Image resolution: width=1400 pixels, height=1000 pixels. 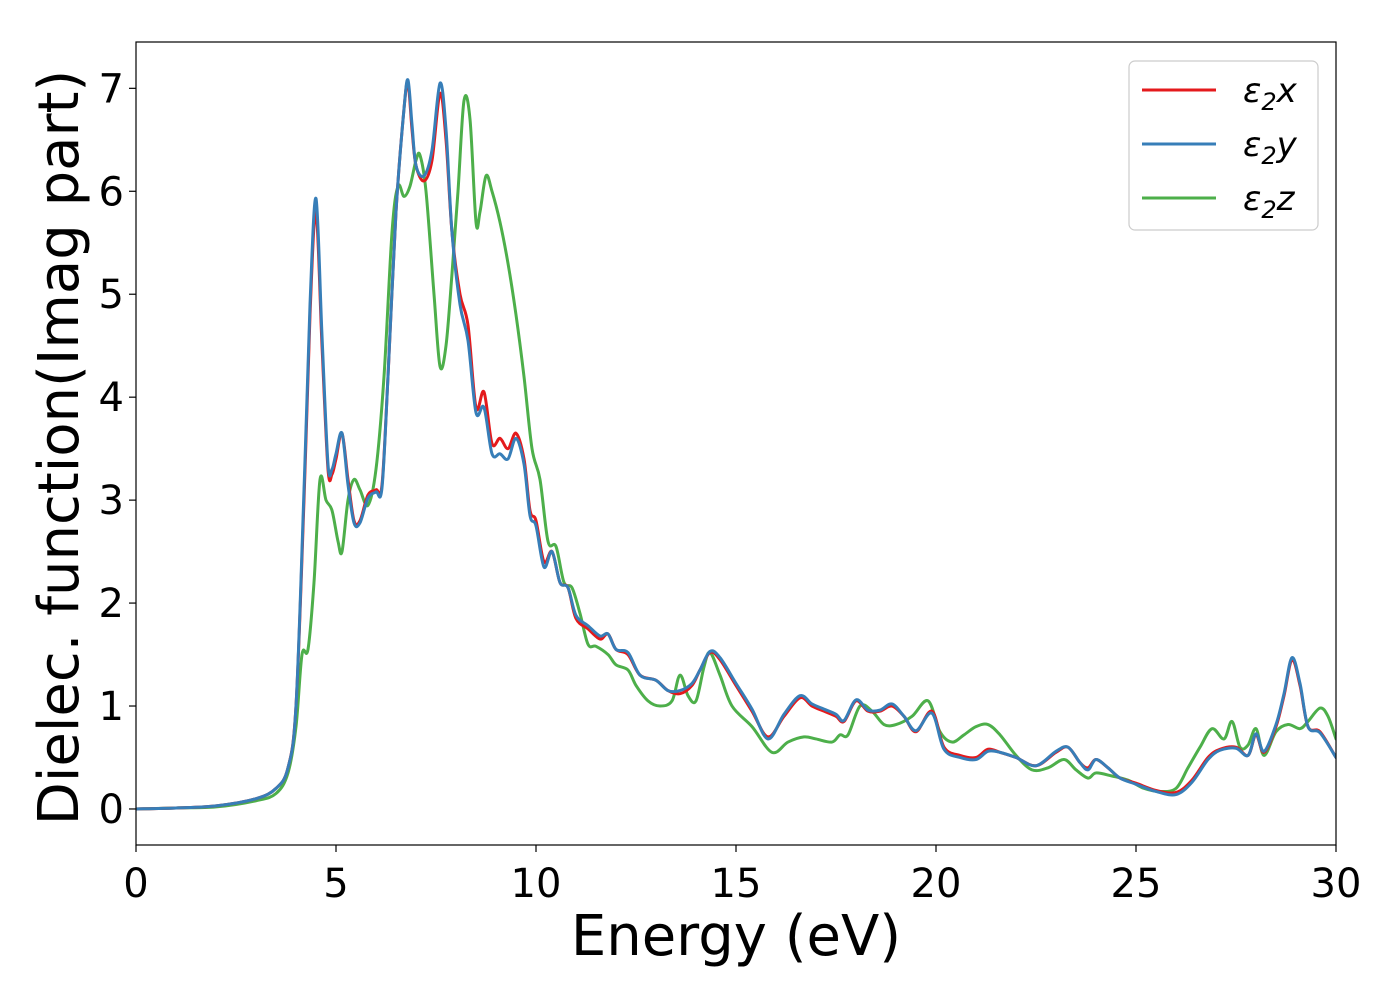 I want to click on y-tick-label: 7, so click(x=111, y=89).